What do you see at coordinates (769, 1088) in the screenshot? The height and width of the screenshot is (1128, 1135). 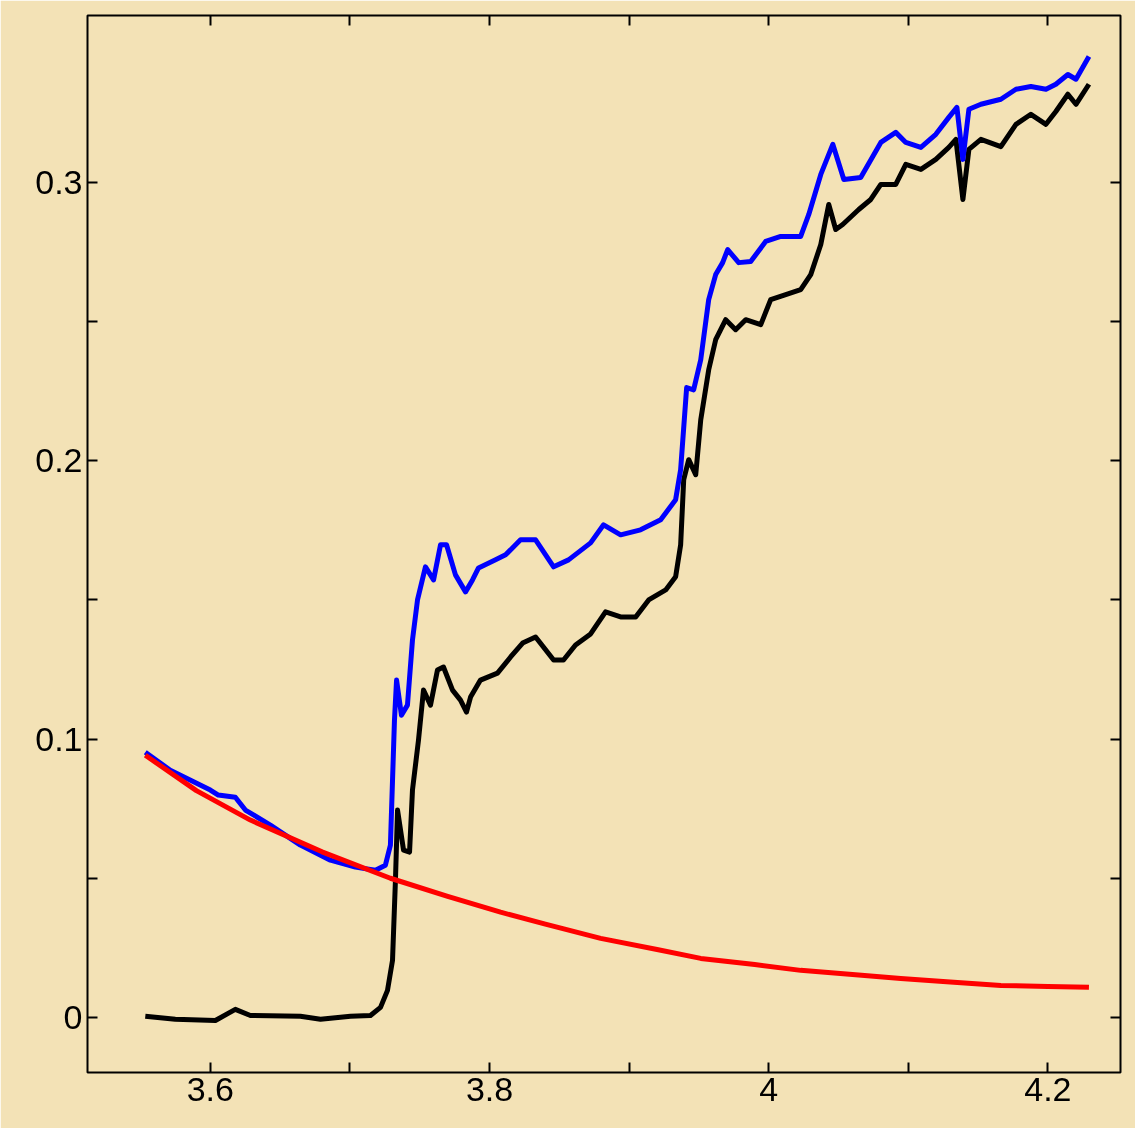 I see `x-tick-label: 4` at bounding box center [769, 1088].